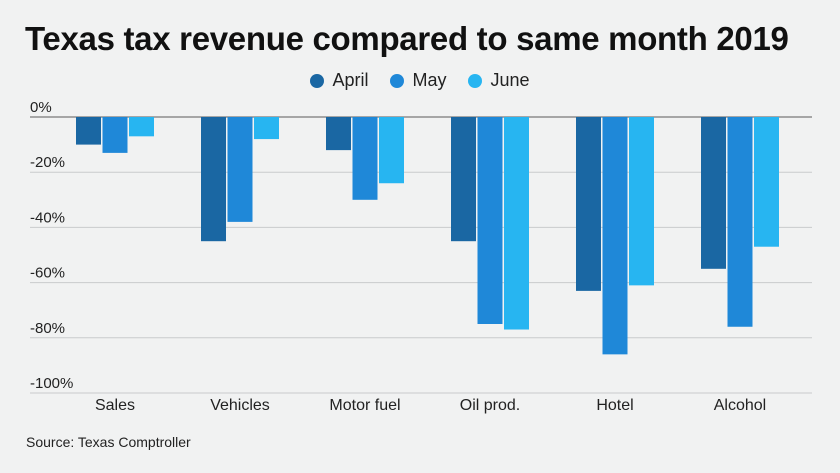  What do you see at coordinates (47, 162) in the screenshot?
I see `y-tick-label: -20%` at bounding box center [47, 162].